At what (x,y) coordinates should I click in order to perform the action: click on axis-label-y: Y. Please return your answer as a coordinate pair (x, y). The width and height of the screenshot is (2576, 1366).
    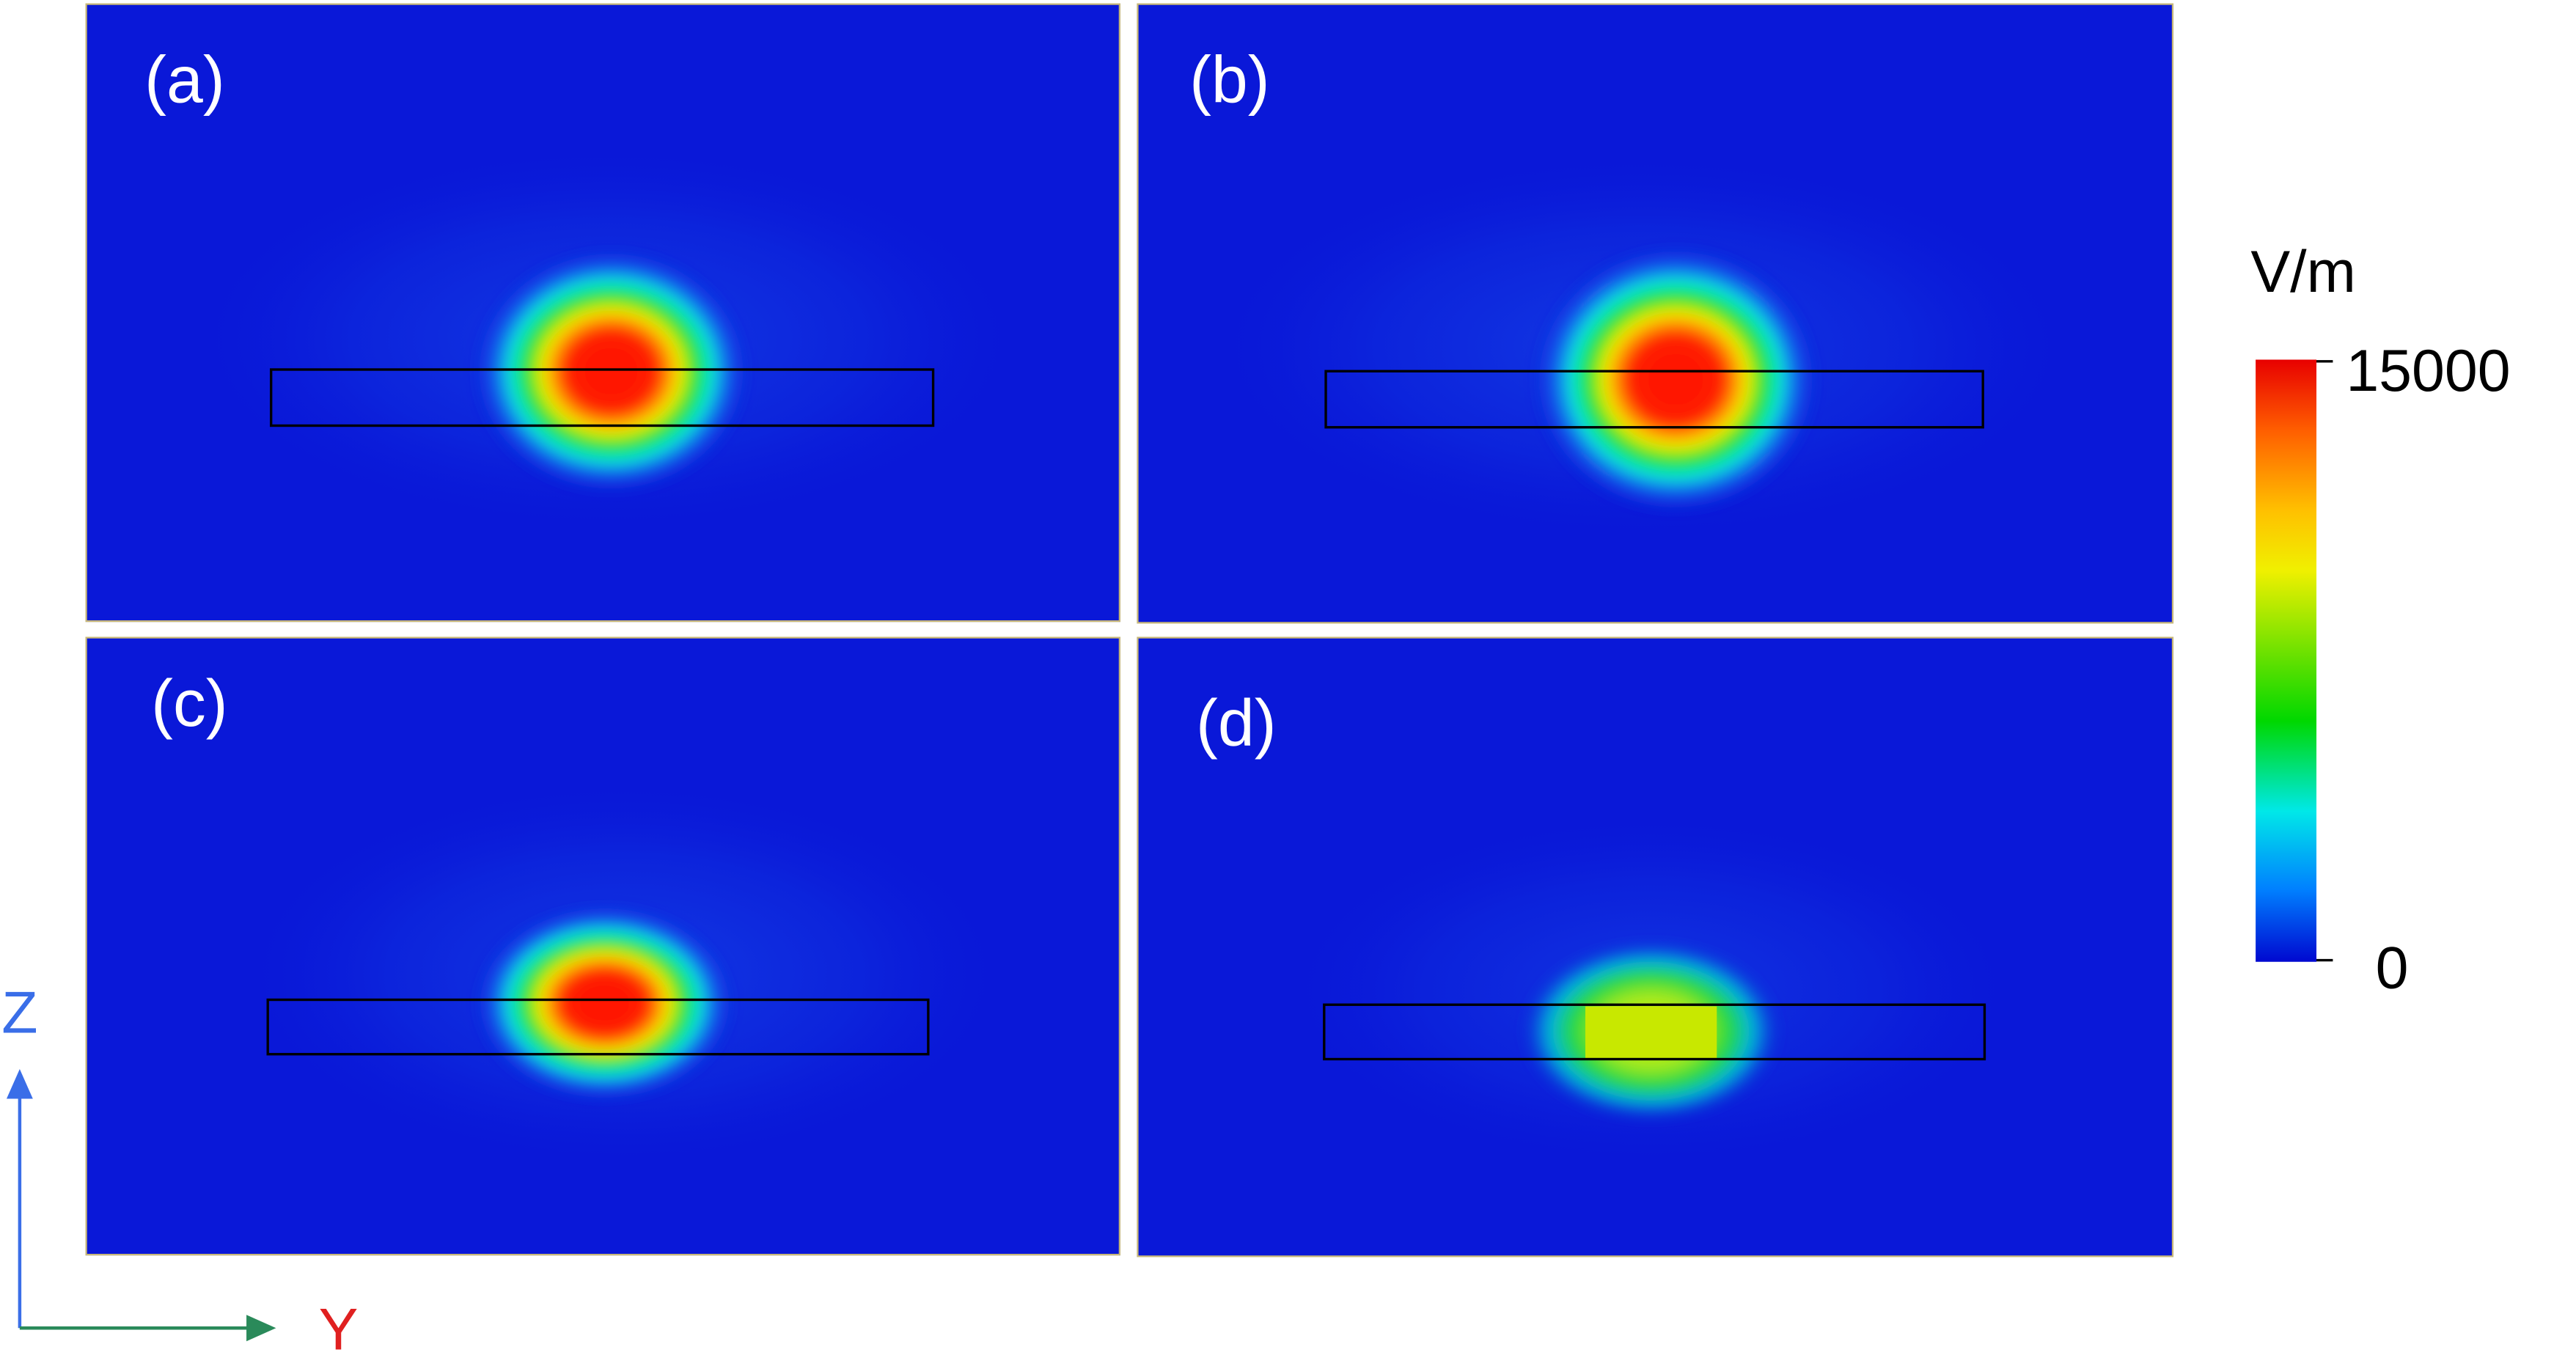
    Looking at the image, I should click on (339, 1329).